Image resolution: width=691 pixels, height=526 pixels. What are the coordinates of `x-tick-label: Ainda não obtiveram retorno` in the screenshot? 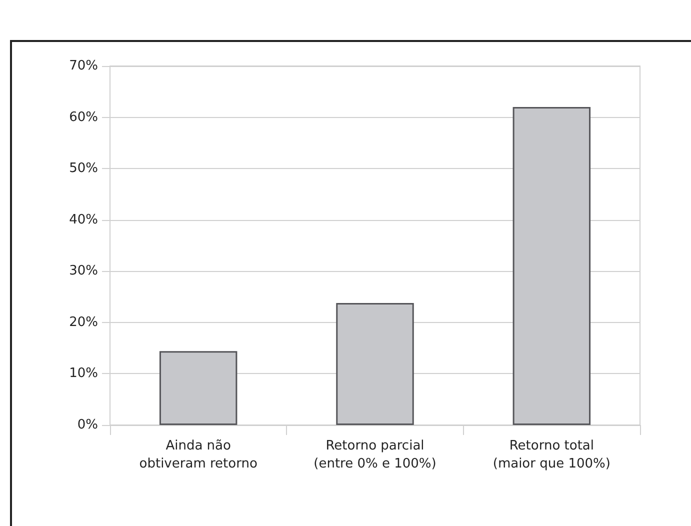 It's located at (198, 455).